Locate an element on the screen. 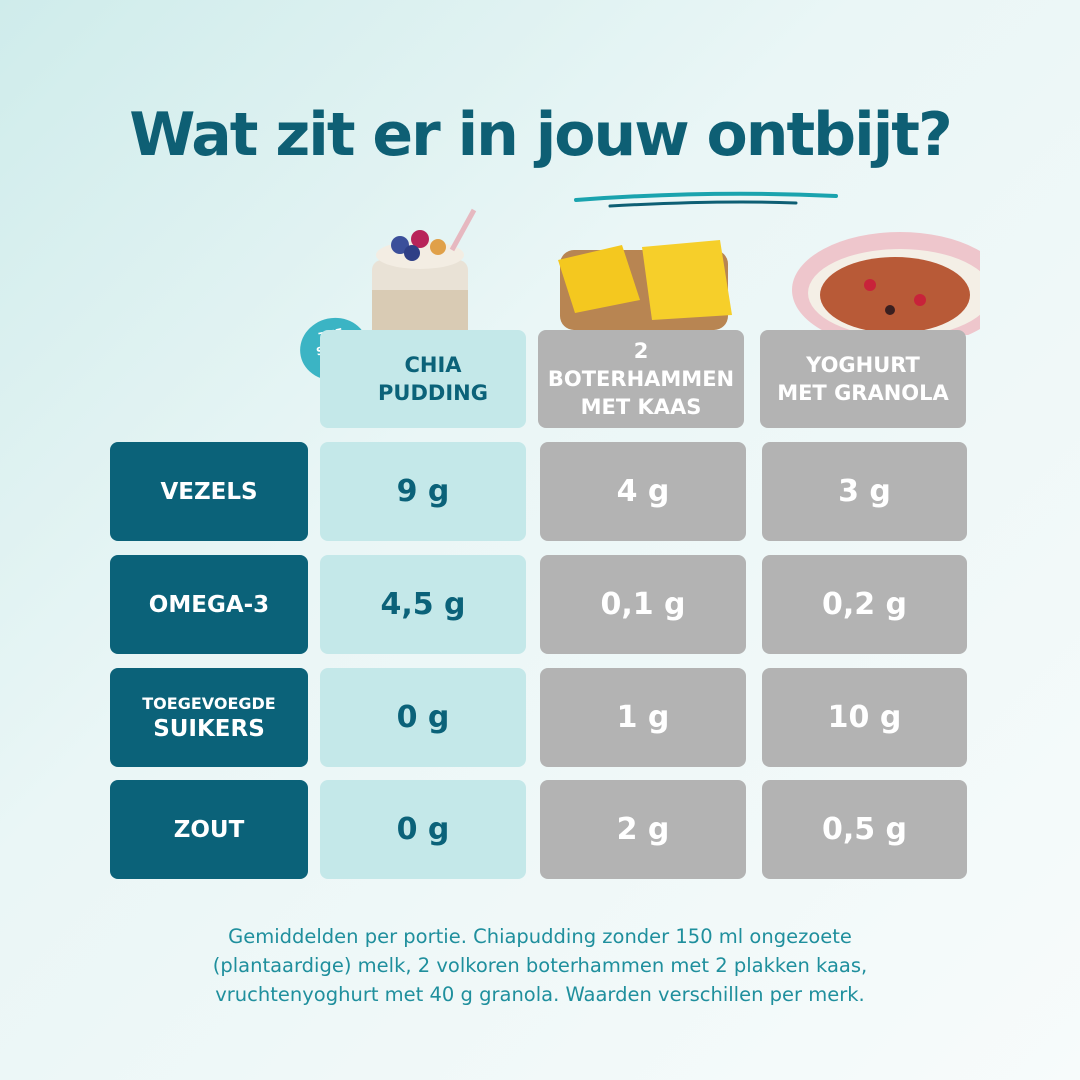 The width and height of the screenshot is (1080, 1080). label-line: VEZELS is located at coordinates (209, 491).